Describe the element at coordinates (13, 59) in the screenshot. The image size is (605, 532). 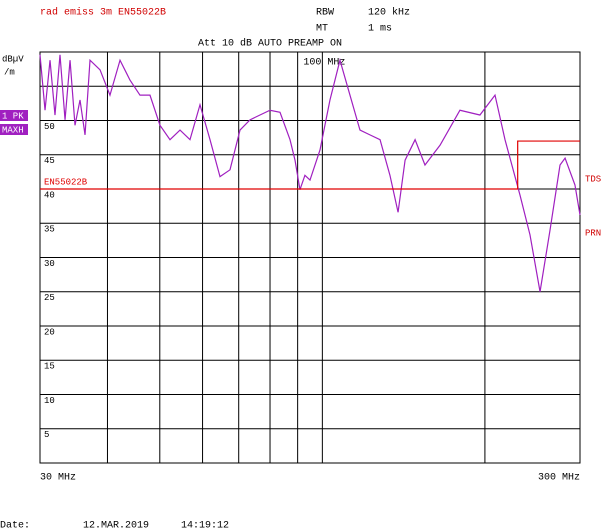
I see `y-unit: dBµV` at that location.